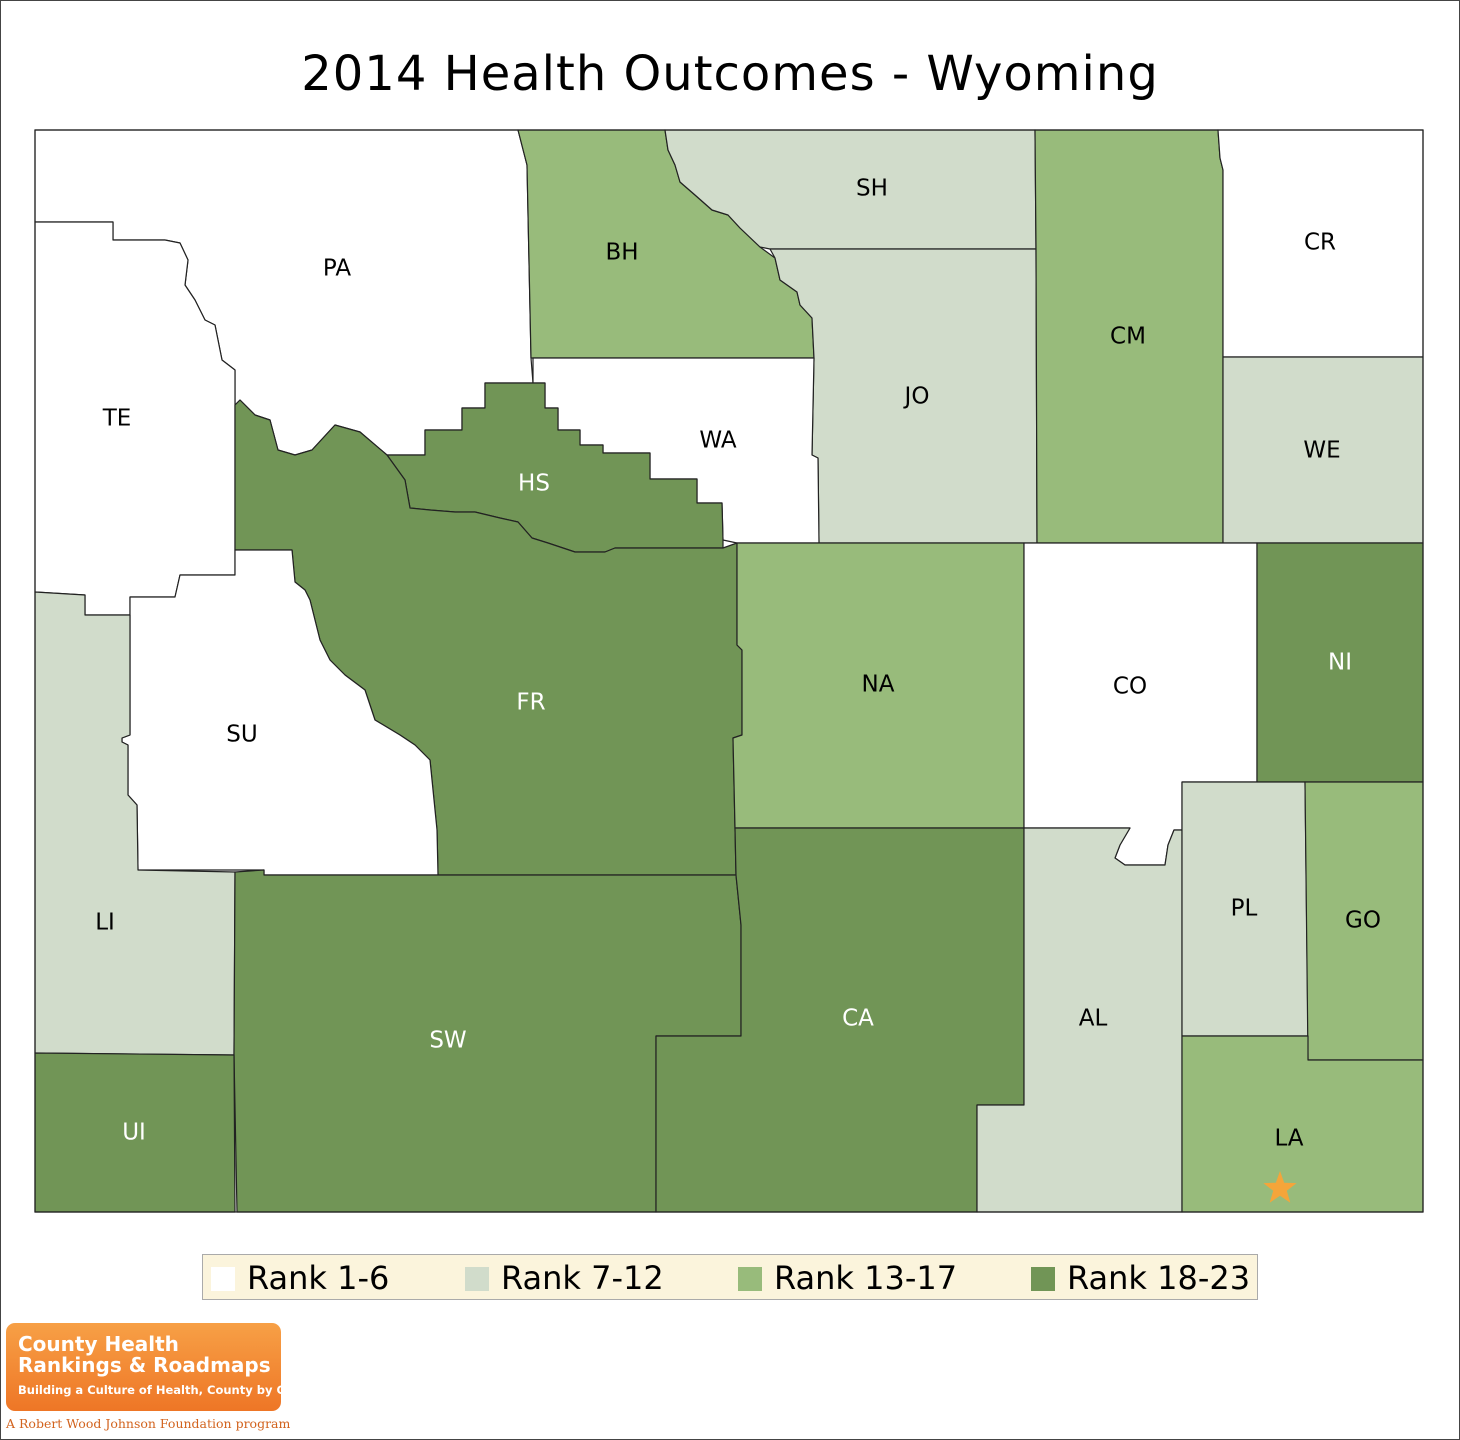  Describe the element at coordinates (534, 484) in the screenshot. I see `county-label-HS: HS` at that location.